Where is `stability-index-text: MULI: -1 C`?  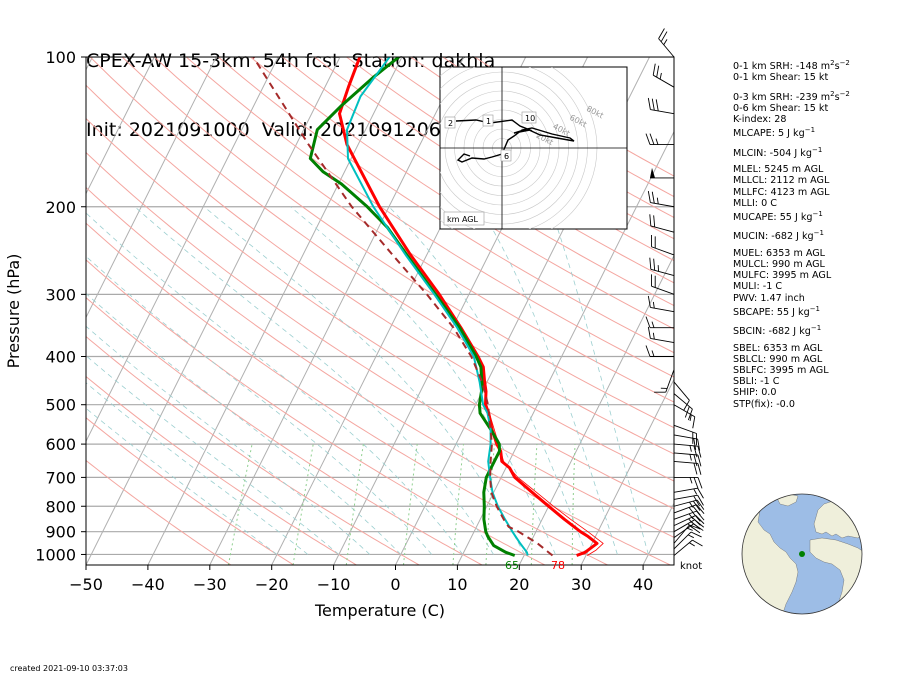 stability-index-text: MULI: -1 C is located at coordinates (758, 287).